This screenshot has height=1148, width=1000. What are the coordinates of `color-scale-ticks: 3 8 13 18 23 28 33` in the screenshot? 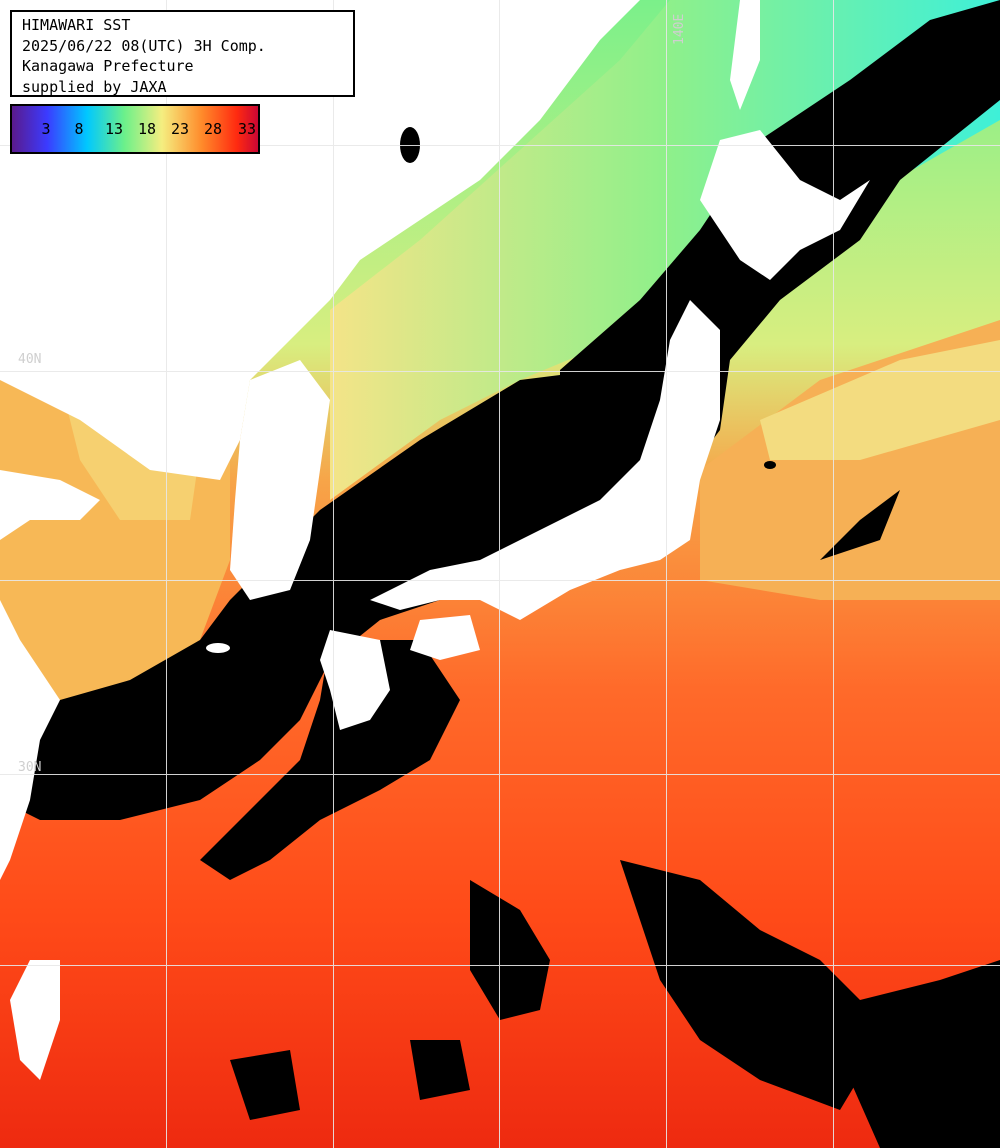 It's located at (135, 130).